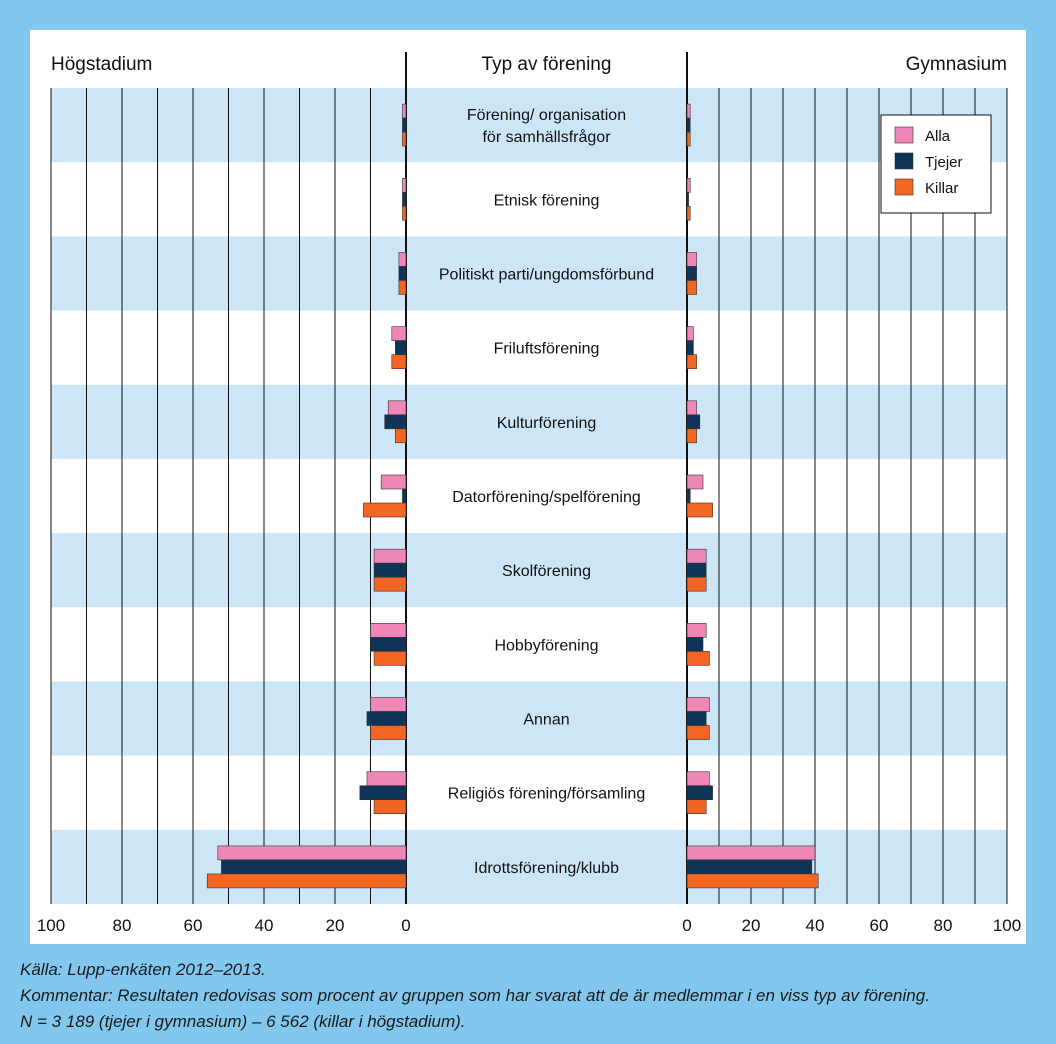  Describe the element at coordinates (264, 925) in the screenshot. I see `x-tick-label-left: 40` at that location.